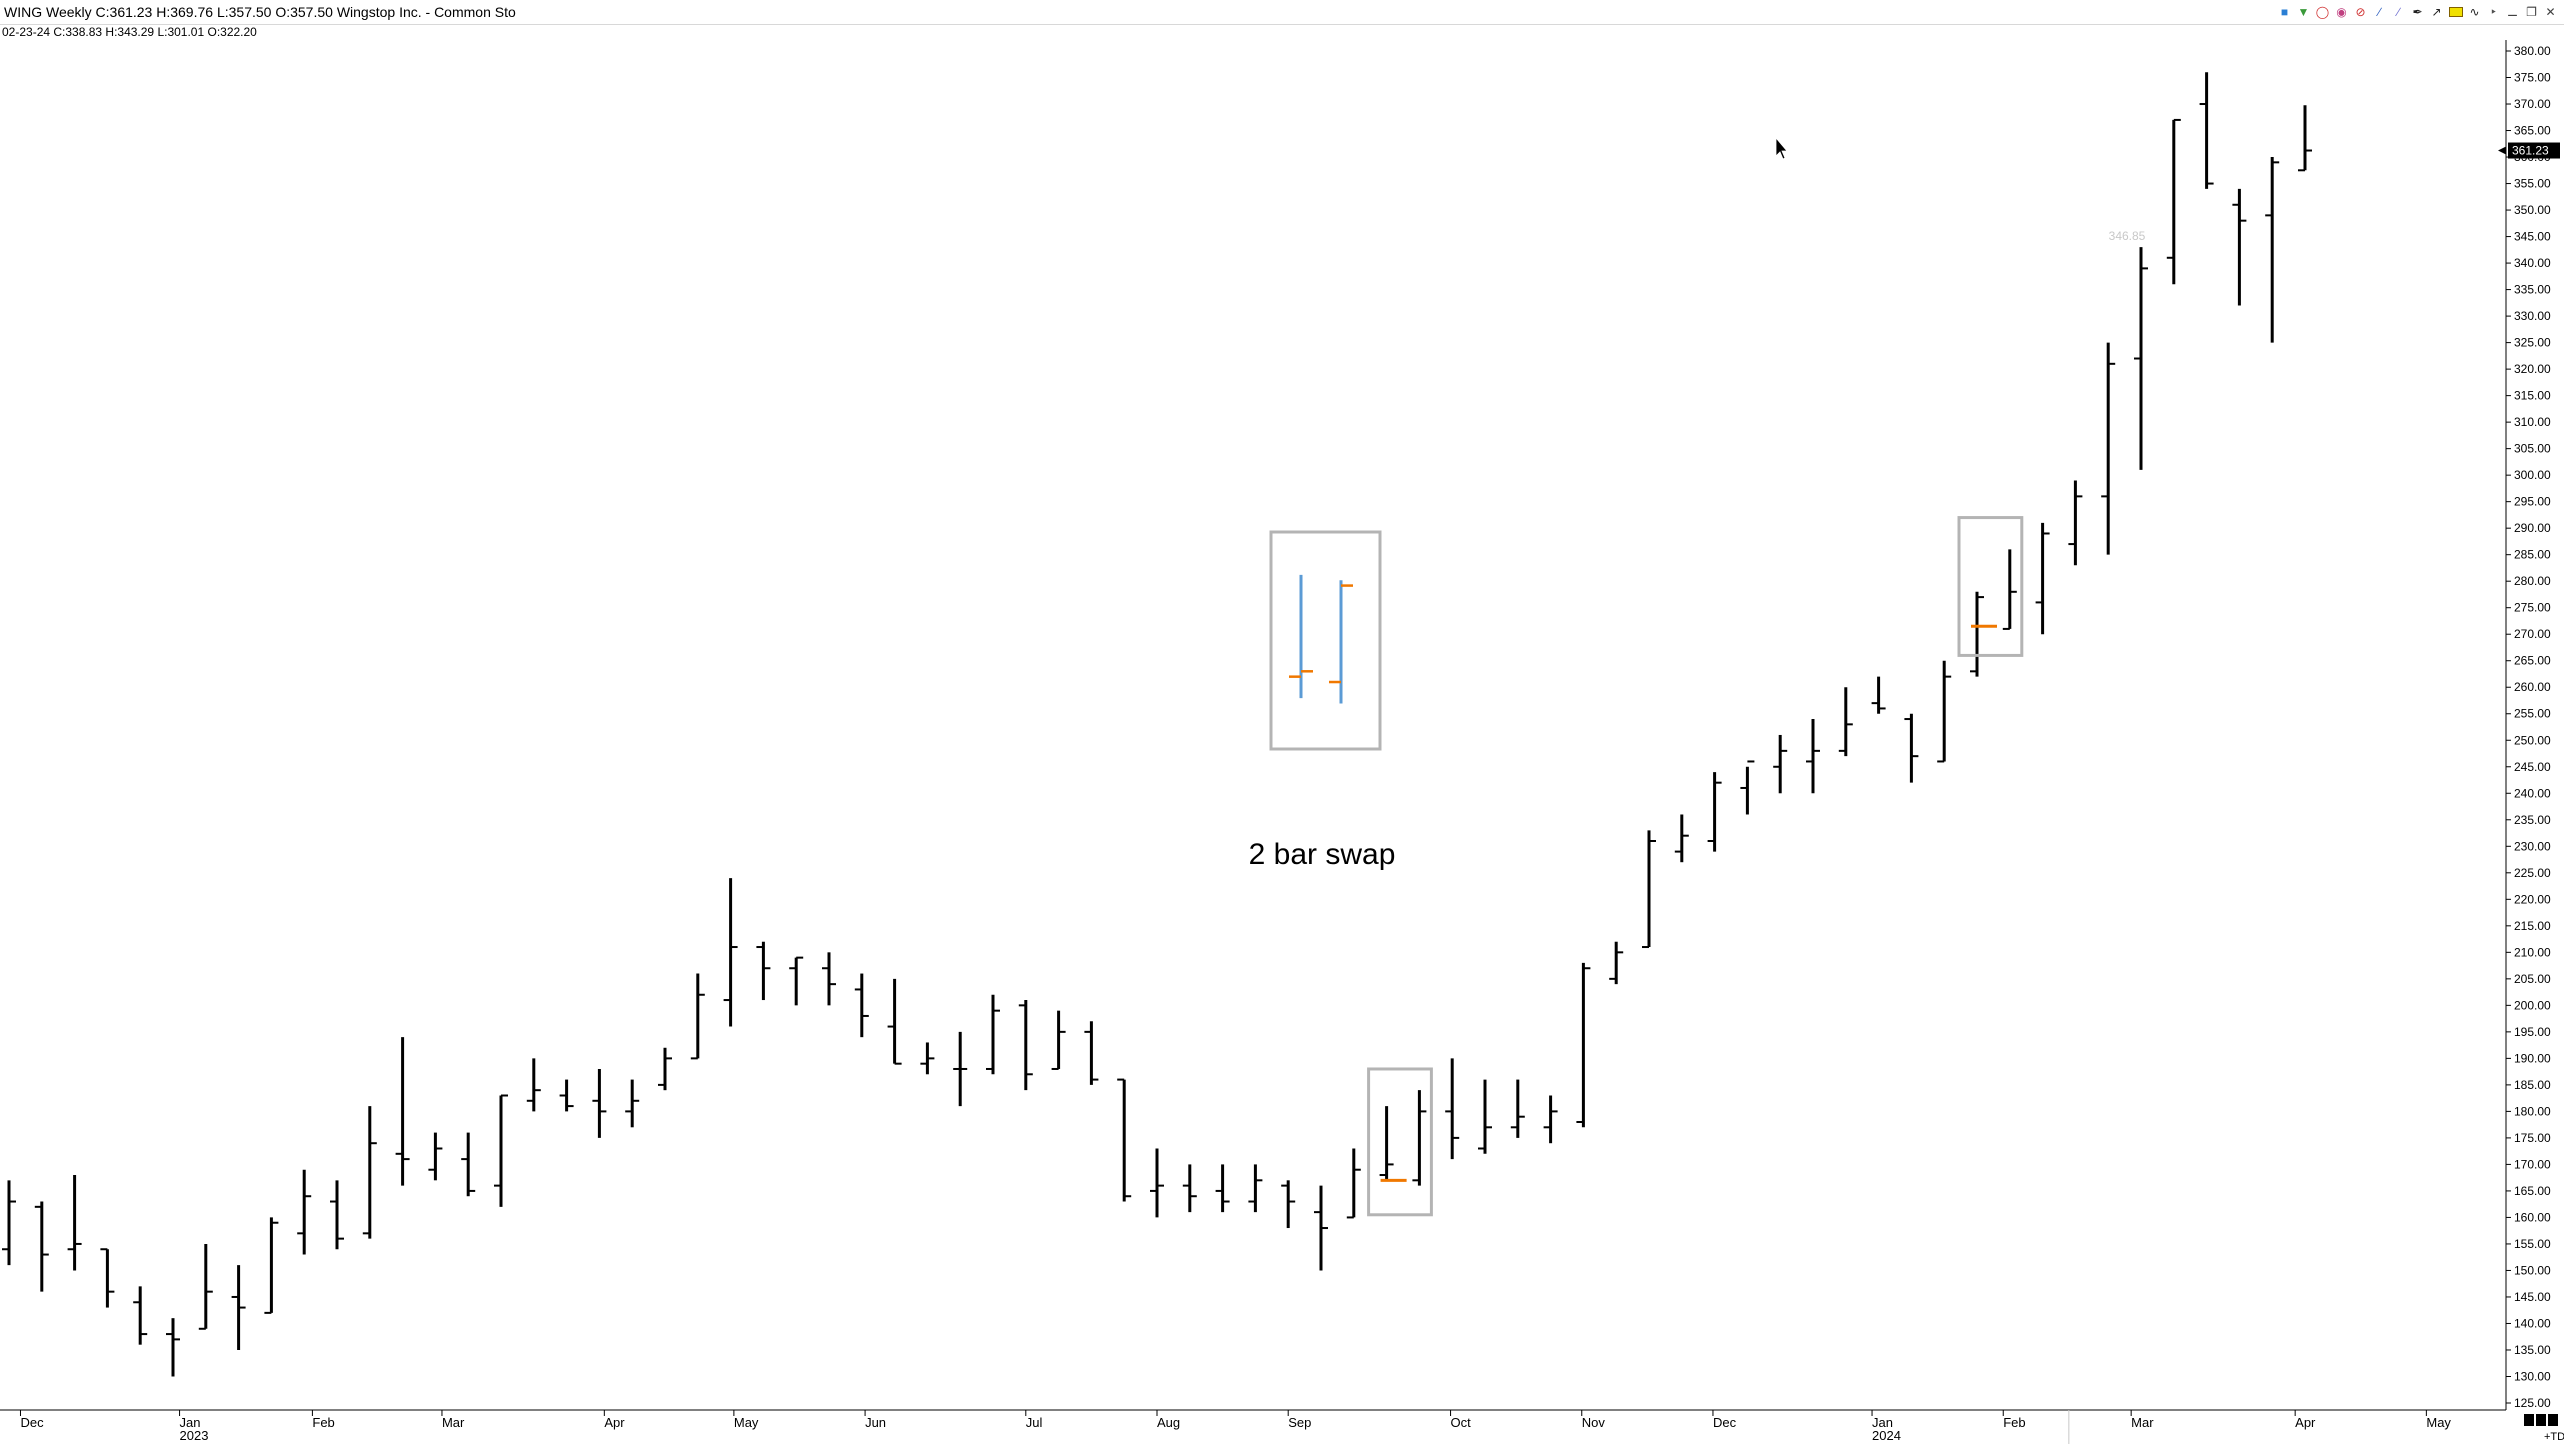 The width and height of the screenshot is (2564, 1444). What do you see at coordinates (2532, 581) in the screenshot?
I see `price-tick-label: 280.00` at bounding box center [2532, 581].